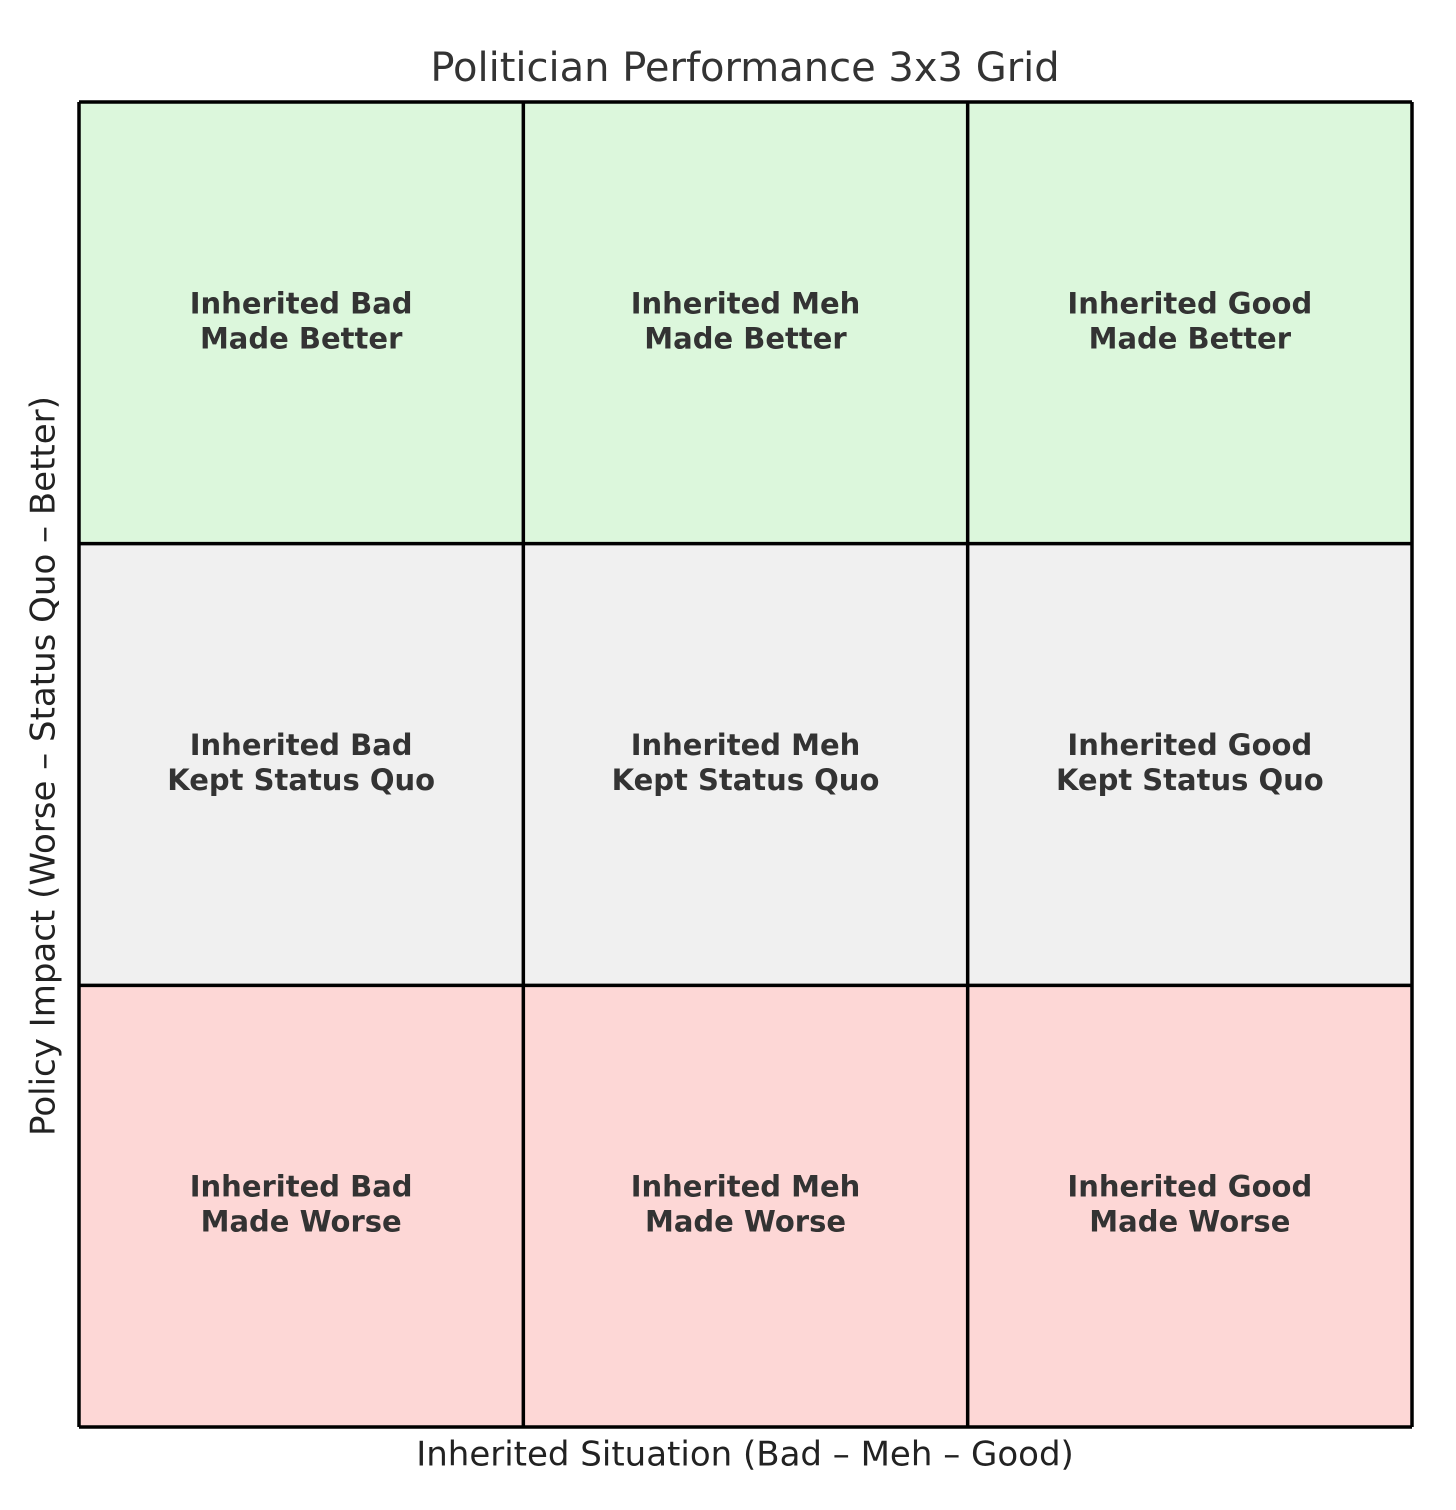 Image resolution: width=1456 pixels, height=1510 pixels. I want to click on x-axis-label: Inherited Situation (Bad – Meh – Good), so click(745, 1455).